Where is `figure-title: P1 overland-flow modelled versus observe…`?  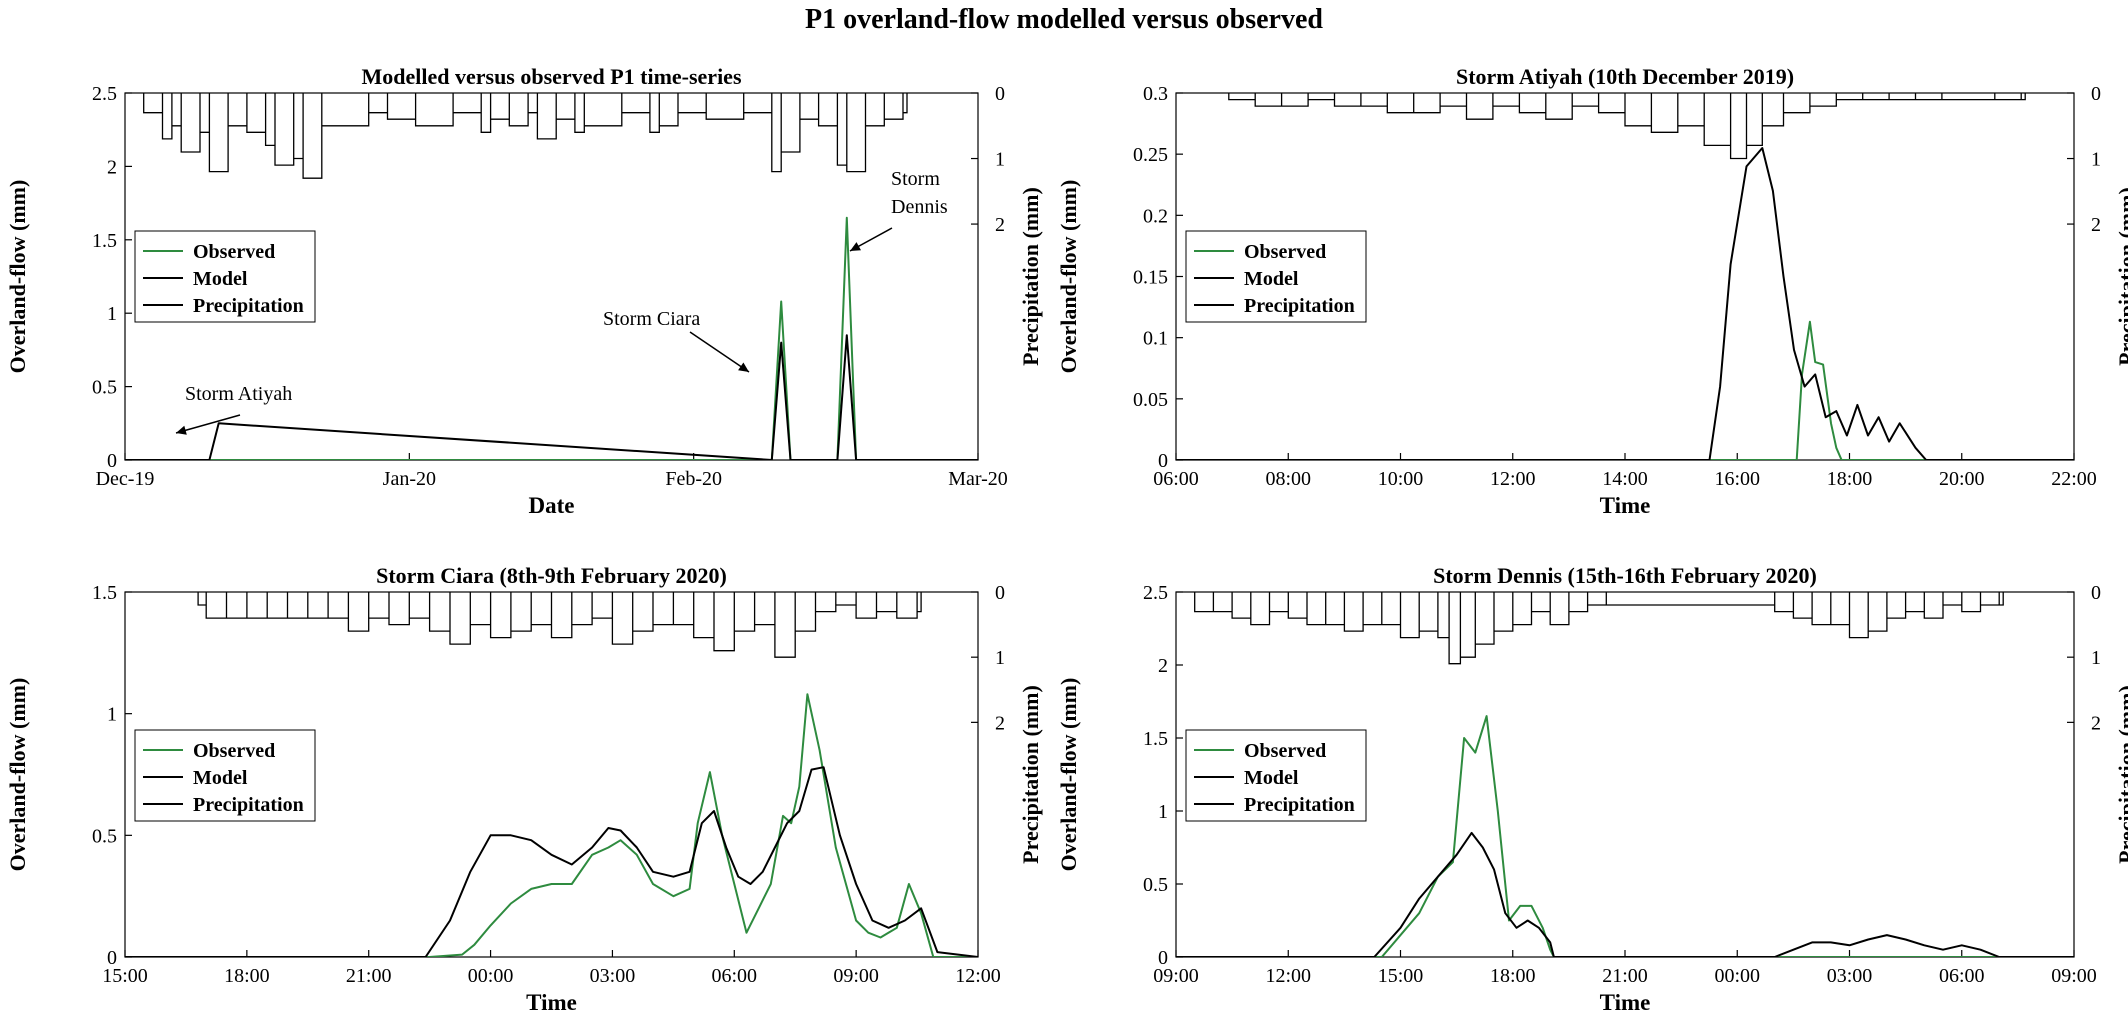 figure-title: P1 overland-flow modelled versus observe… is located at coordinates (1064, 19).